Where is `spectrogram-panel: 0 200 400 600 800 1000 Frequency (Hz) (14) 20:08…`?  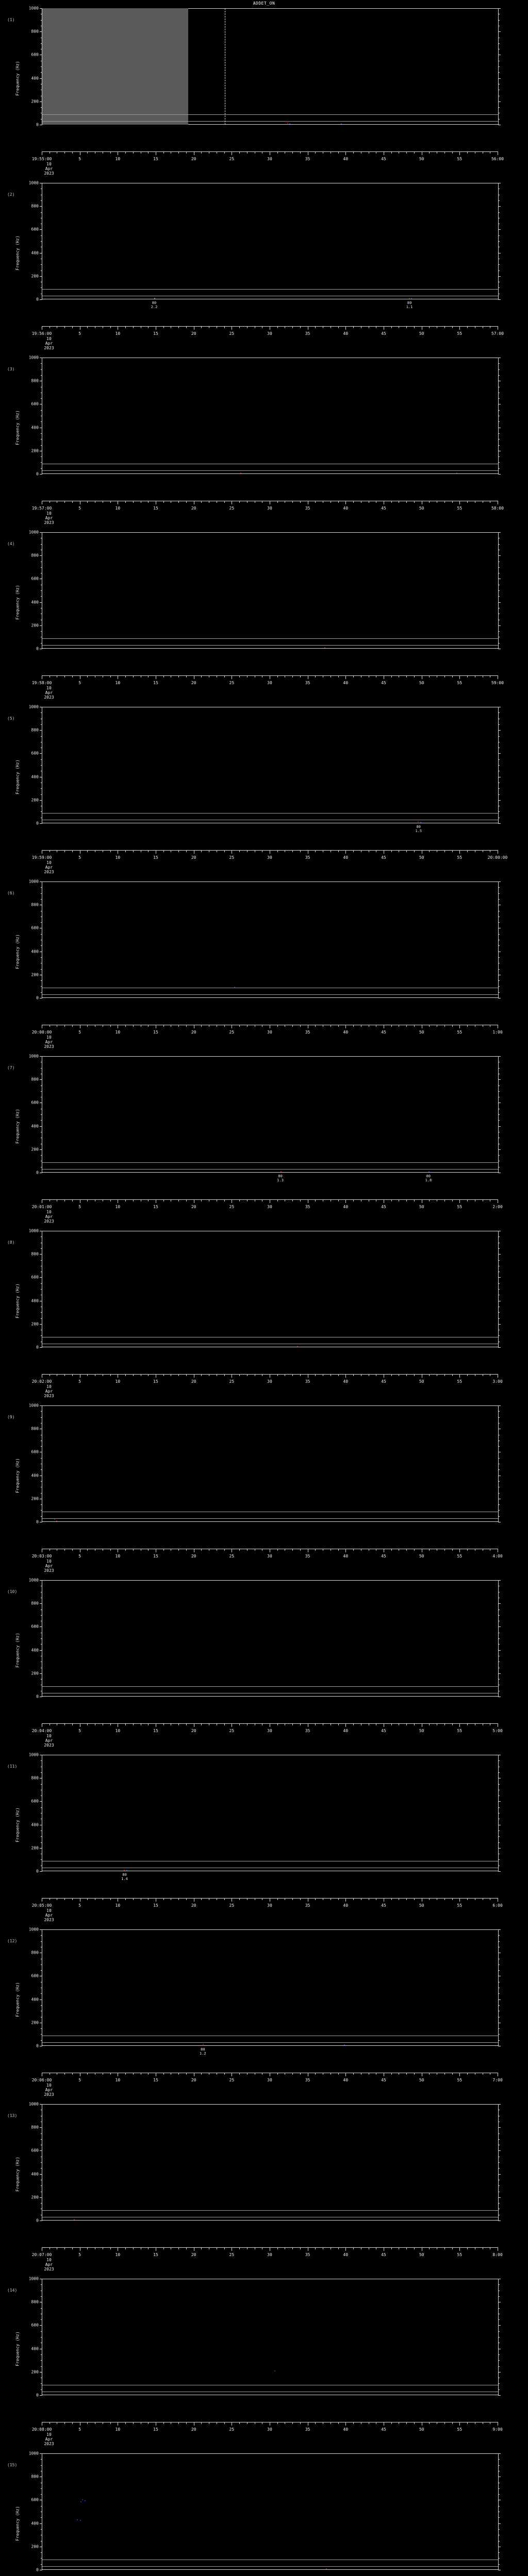
spectrogram-panel: 0 200 400 600 800 1000 Frequency (Hz) (14) 20:08… is located at coordinates (264, 2365).